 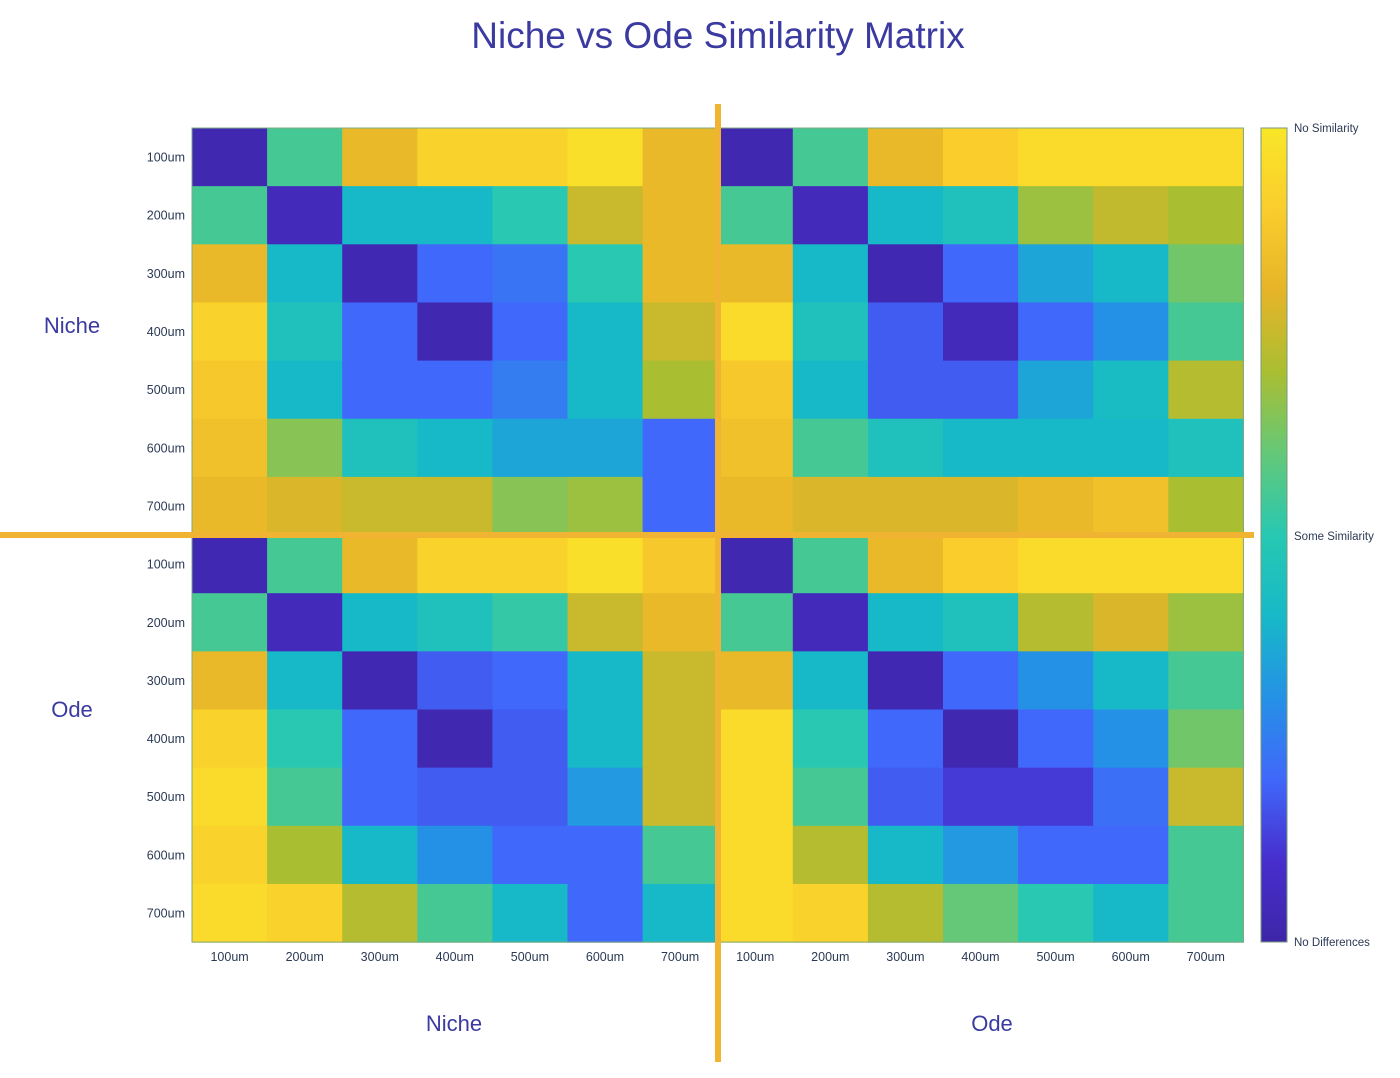 What do you see at coordinates (454, 1023) in the screenshot?
I see `col-group-label-niche: Niche` at bounding box center [454, 1023].